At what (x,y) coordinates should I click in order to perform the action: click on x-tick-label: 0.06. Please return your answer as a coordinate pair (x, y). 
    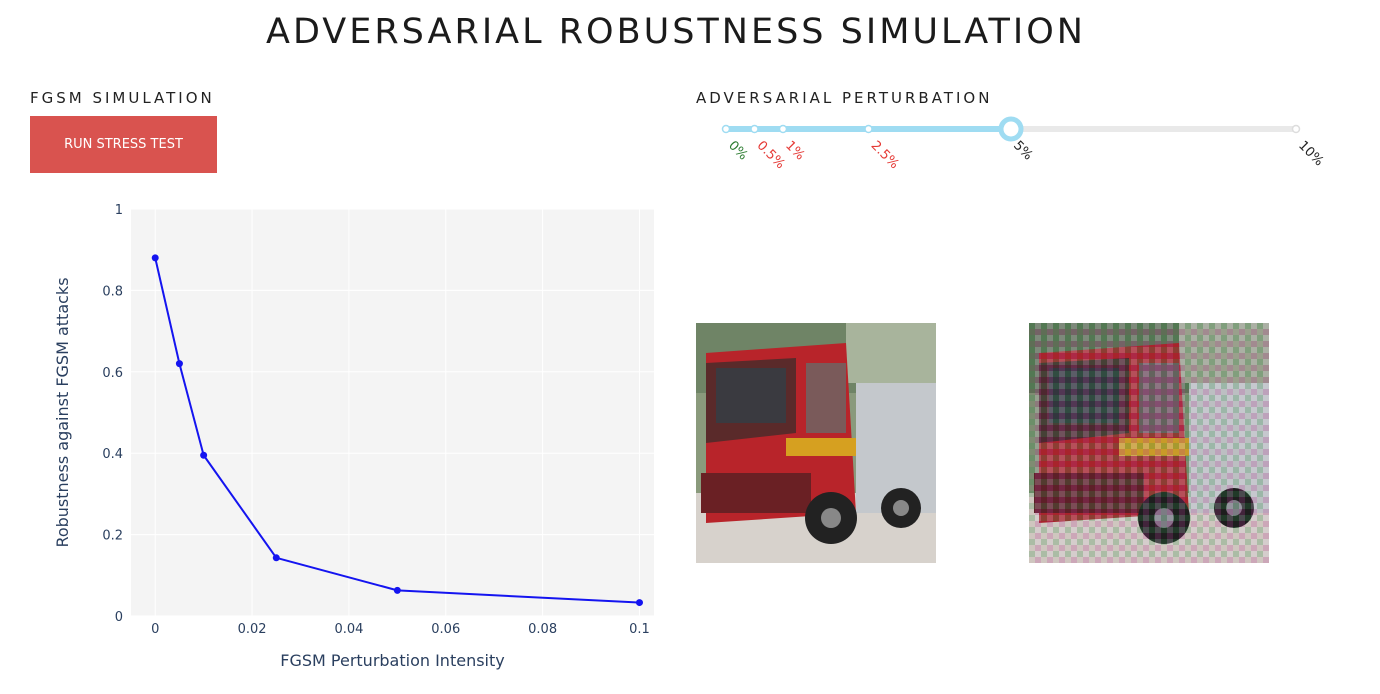
    Looking at the image, I should click on (445, 629).